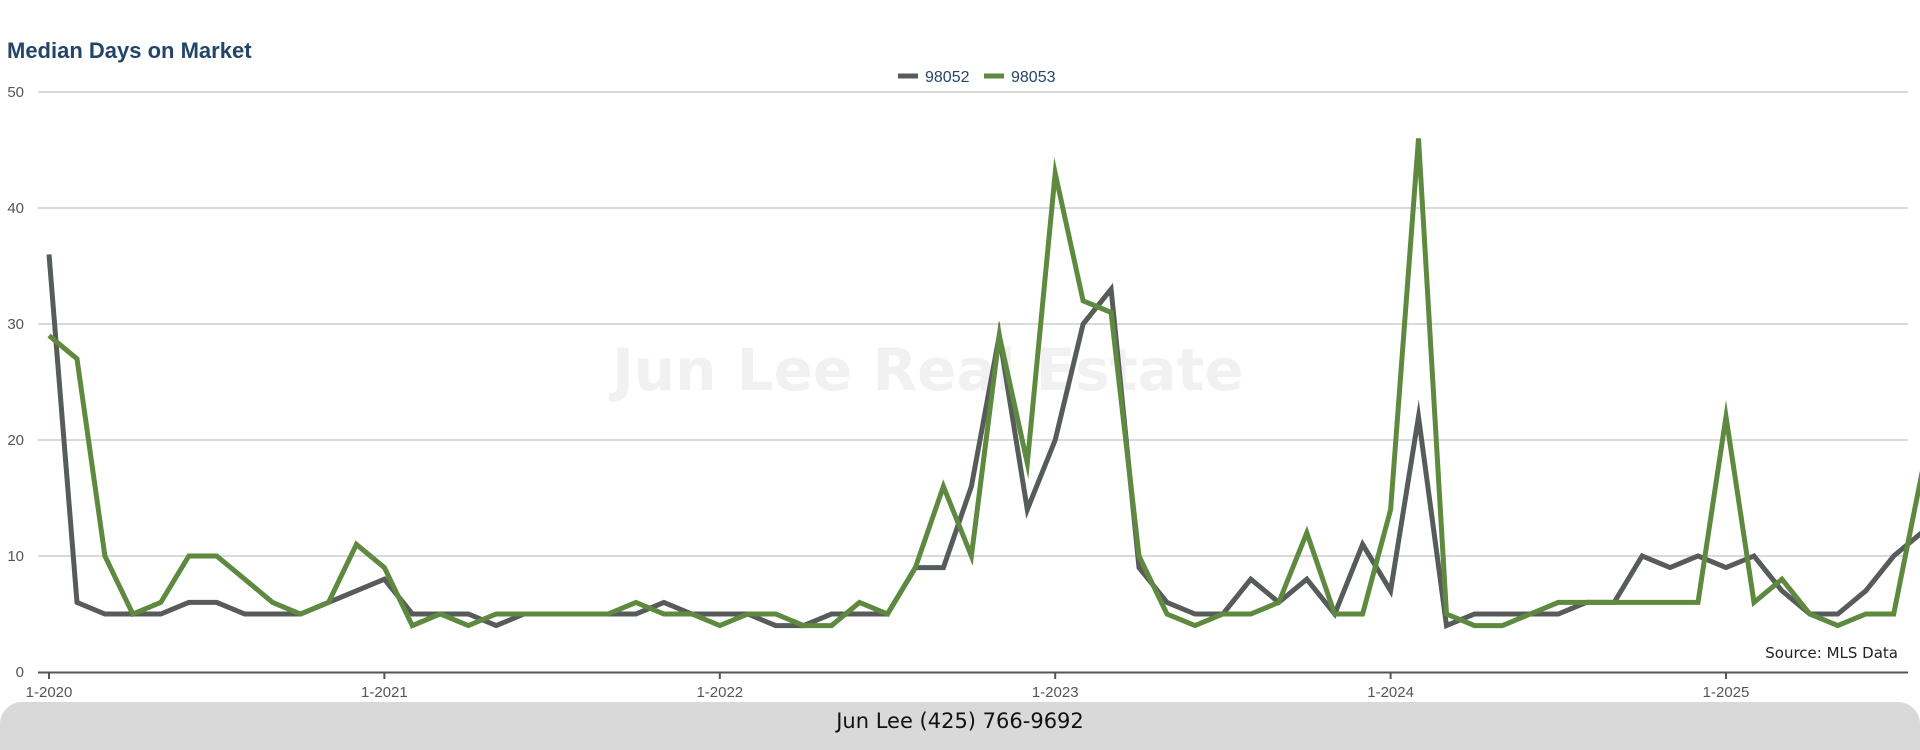 This screenshot has height=750, width=1920. Describe the element at coordinates (1831, 653) in the screenshot. I see `source-label: Source: MLS Data` at that location.